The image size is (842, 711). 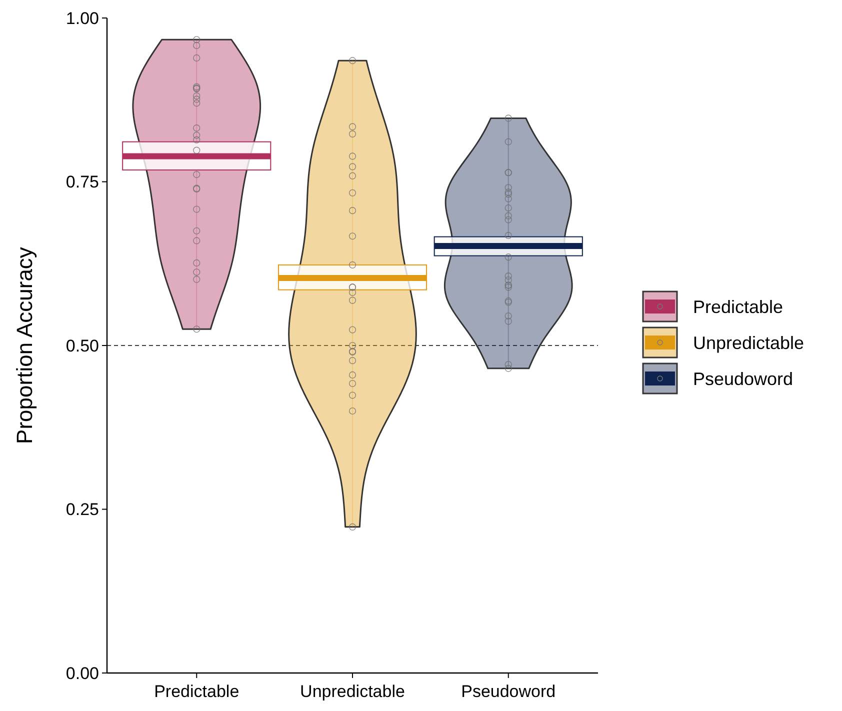 I want to click on legend-label: Predictable, so click(x=738, y=306).